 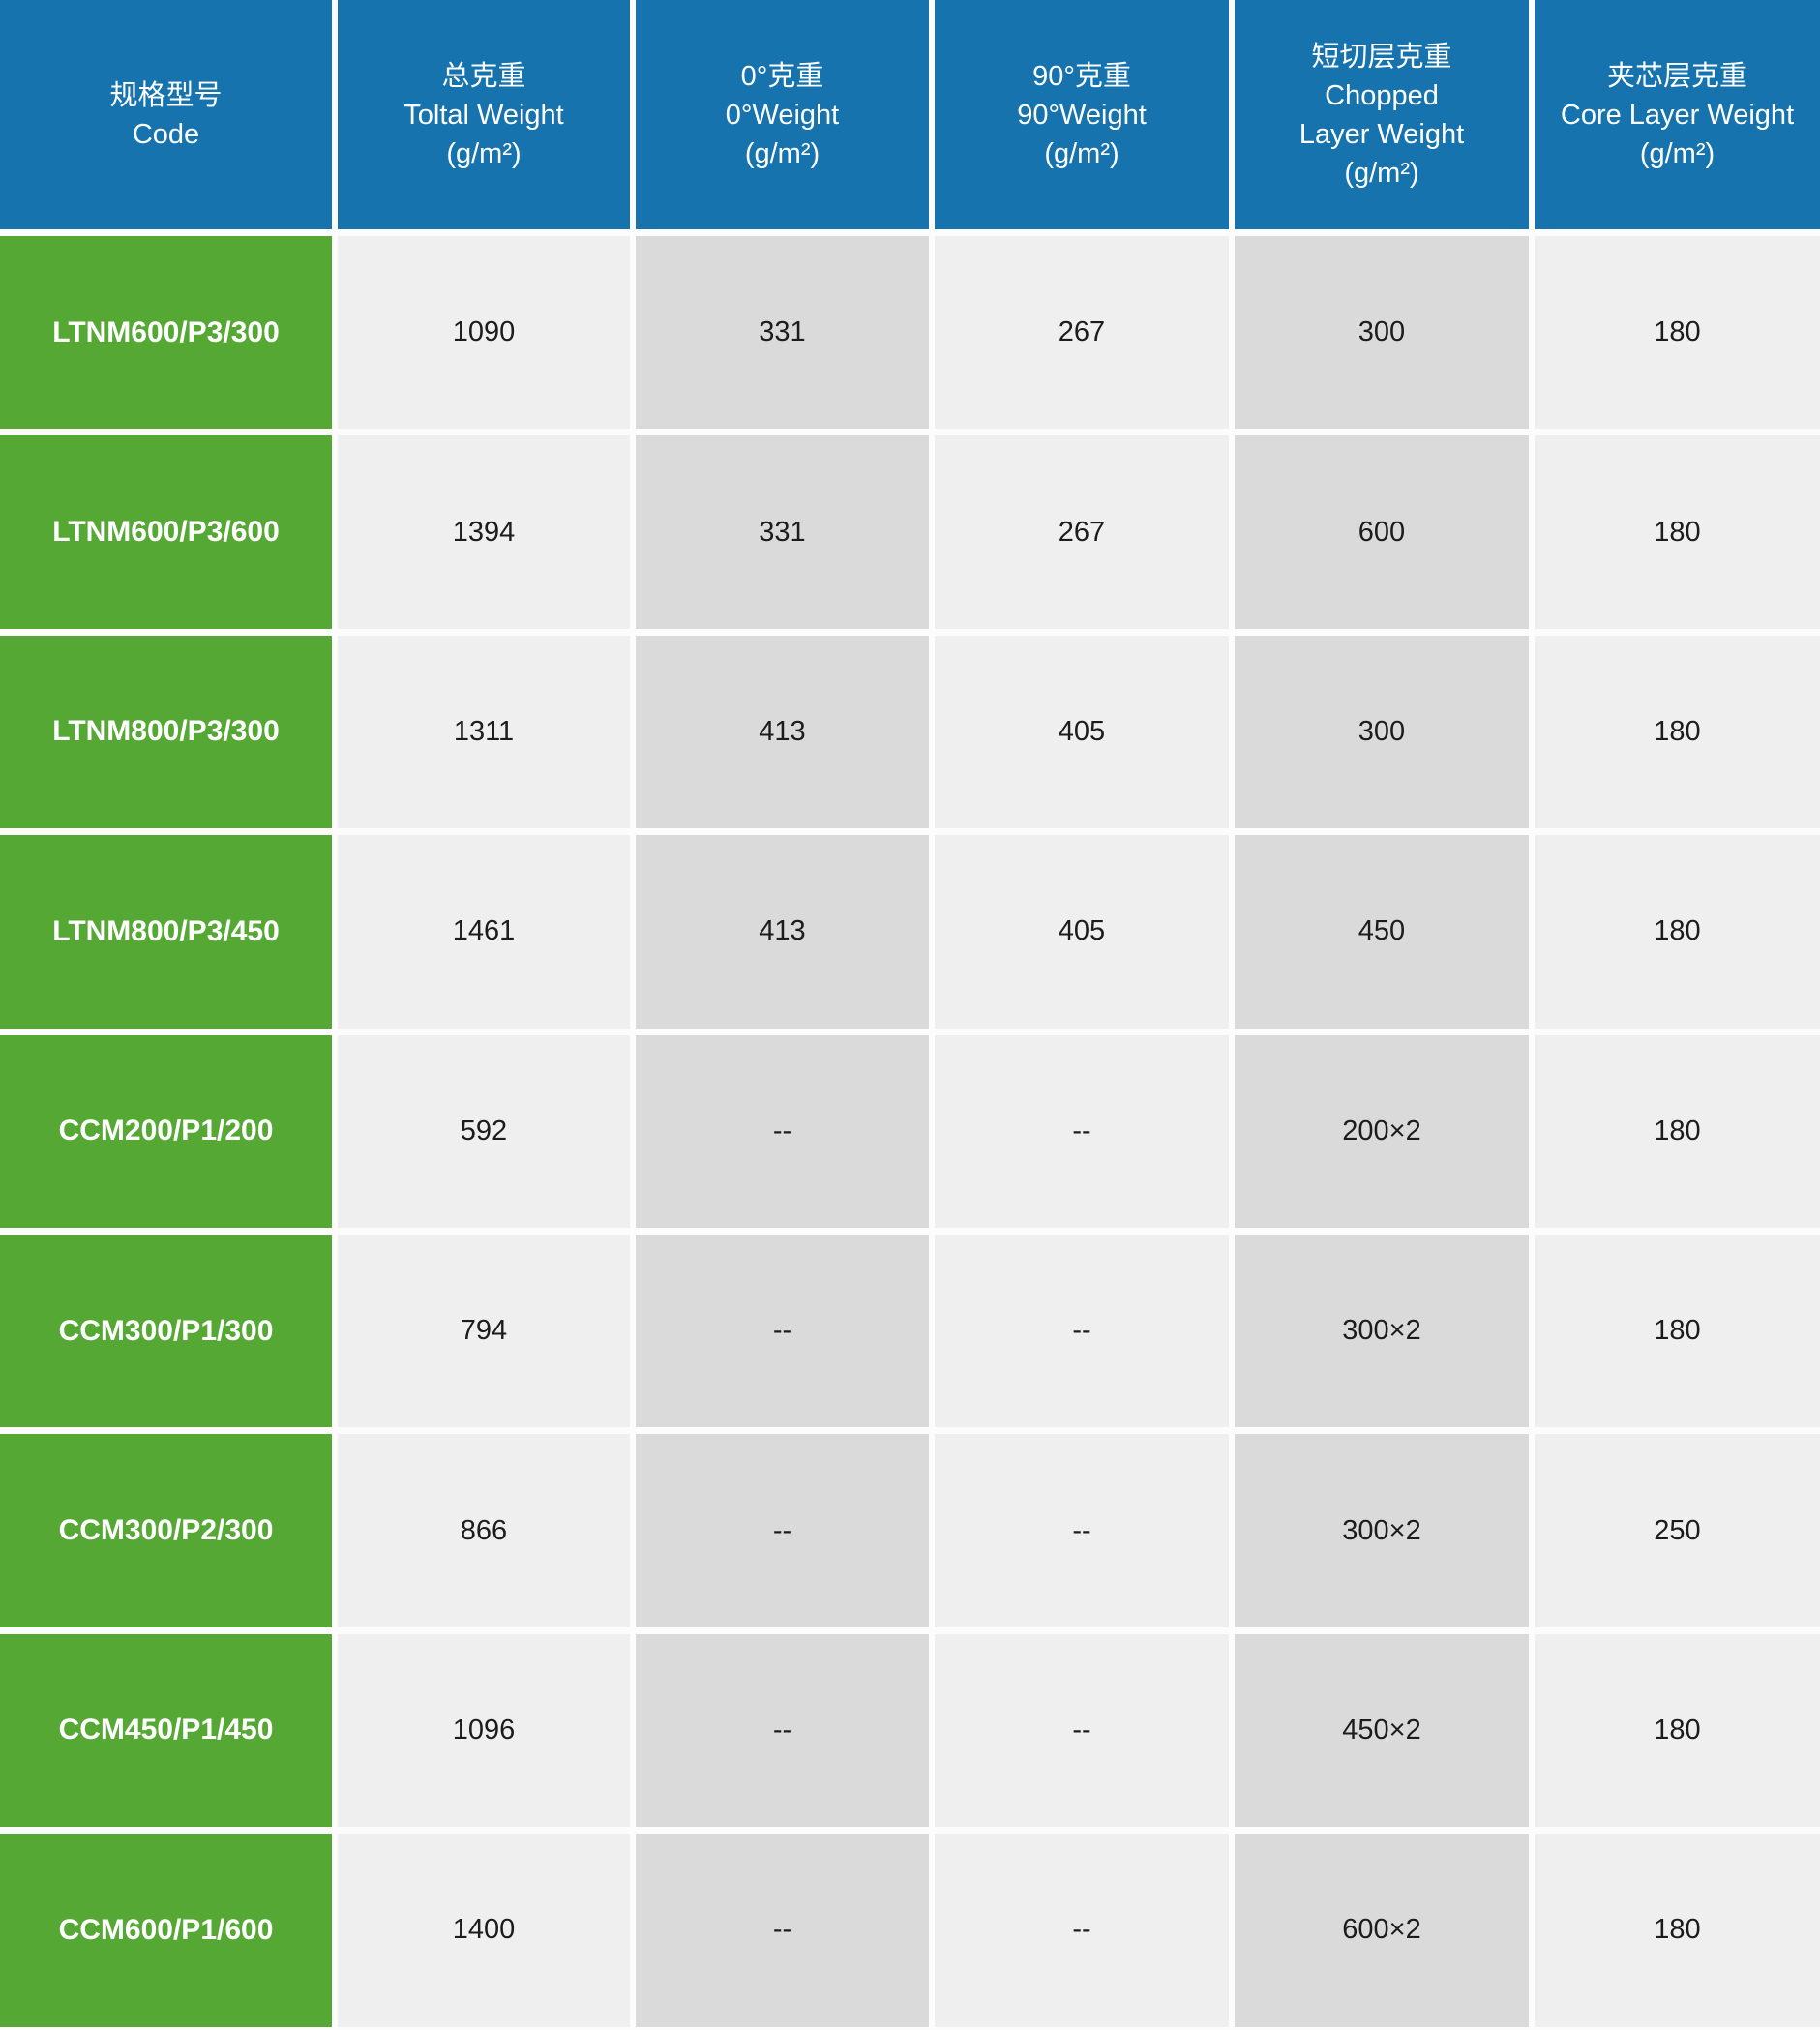 I want to click on code-cell: CCM200/P1/200, so click(x=166, y=1131).